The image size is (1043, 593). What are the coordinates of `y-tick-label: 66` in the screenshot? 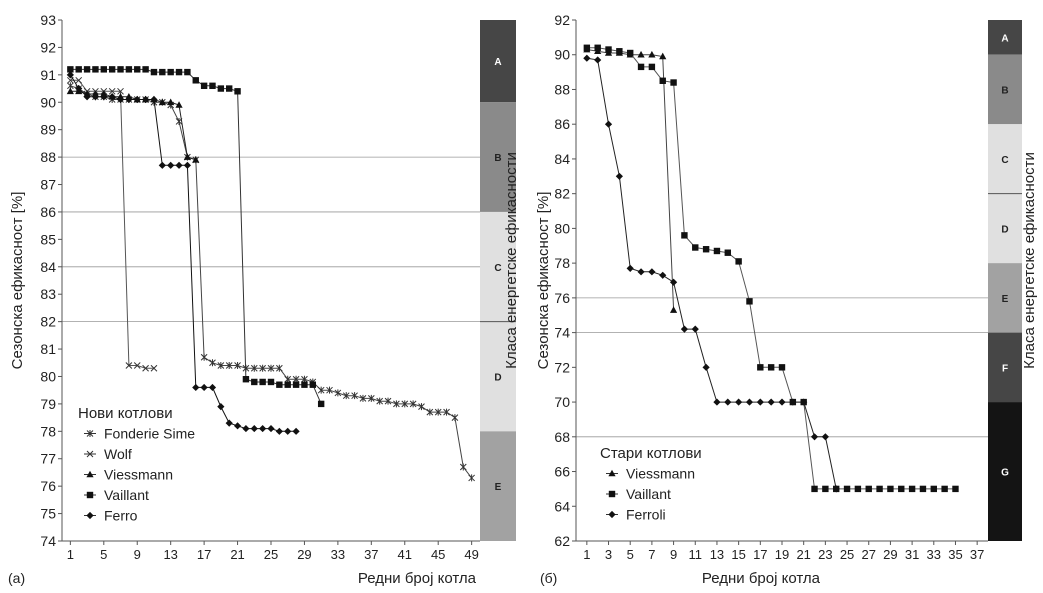 It's located at (562, 472).